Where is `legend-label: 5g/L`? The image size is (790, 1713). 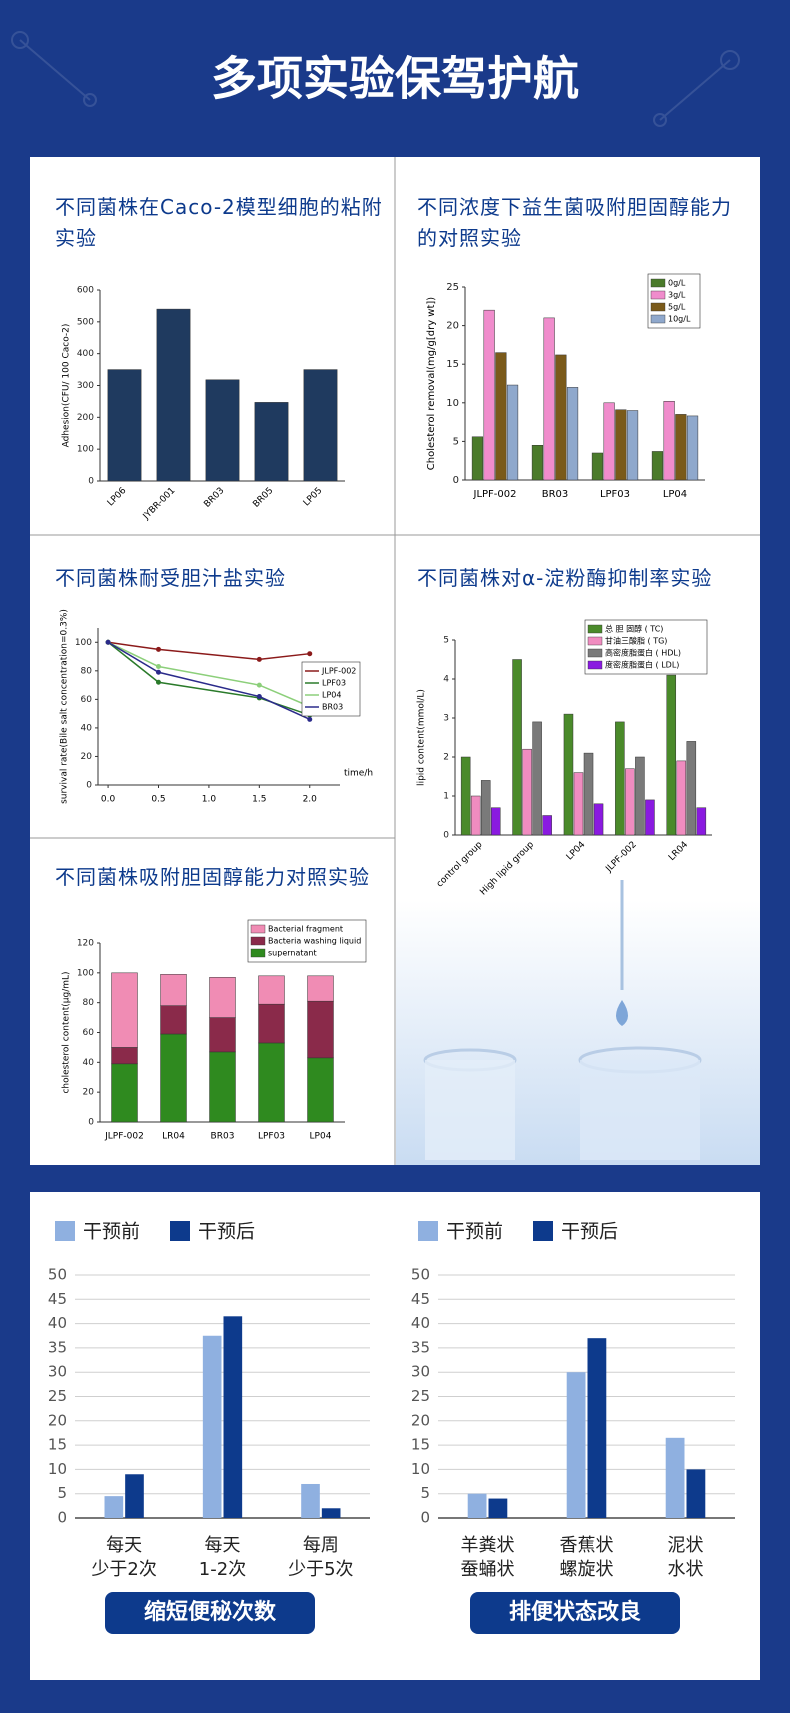 legend-label: 5g/L is located at coordinates (677, 307).